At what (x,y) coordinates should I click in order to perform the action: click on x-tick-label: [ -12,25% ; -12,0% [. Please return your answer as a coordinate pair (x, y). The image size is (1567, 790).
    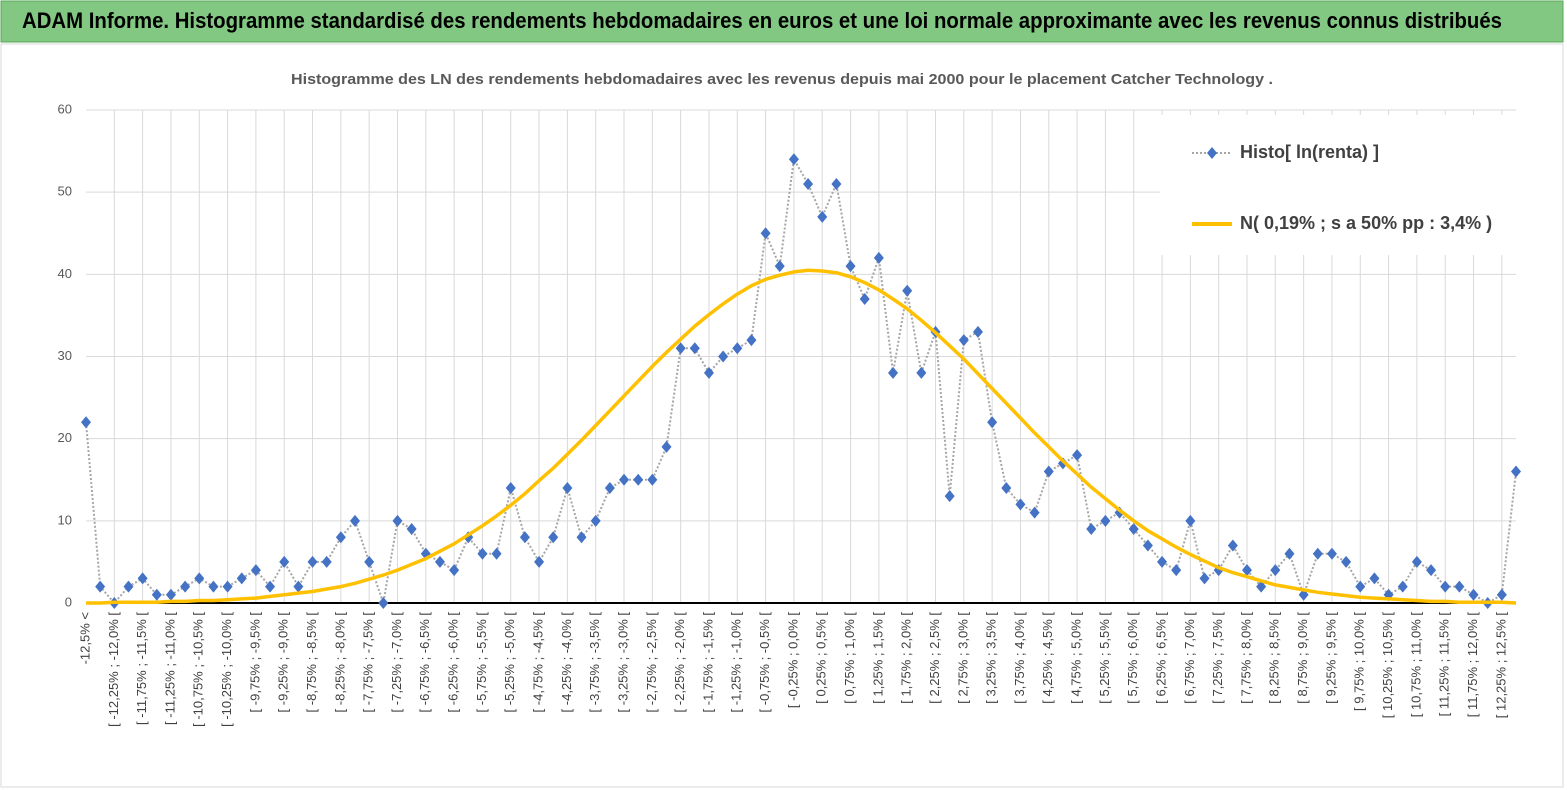
    Looking at the image, I should click on (113, 669).